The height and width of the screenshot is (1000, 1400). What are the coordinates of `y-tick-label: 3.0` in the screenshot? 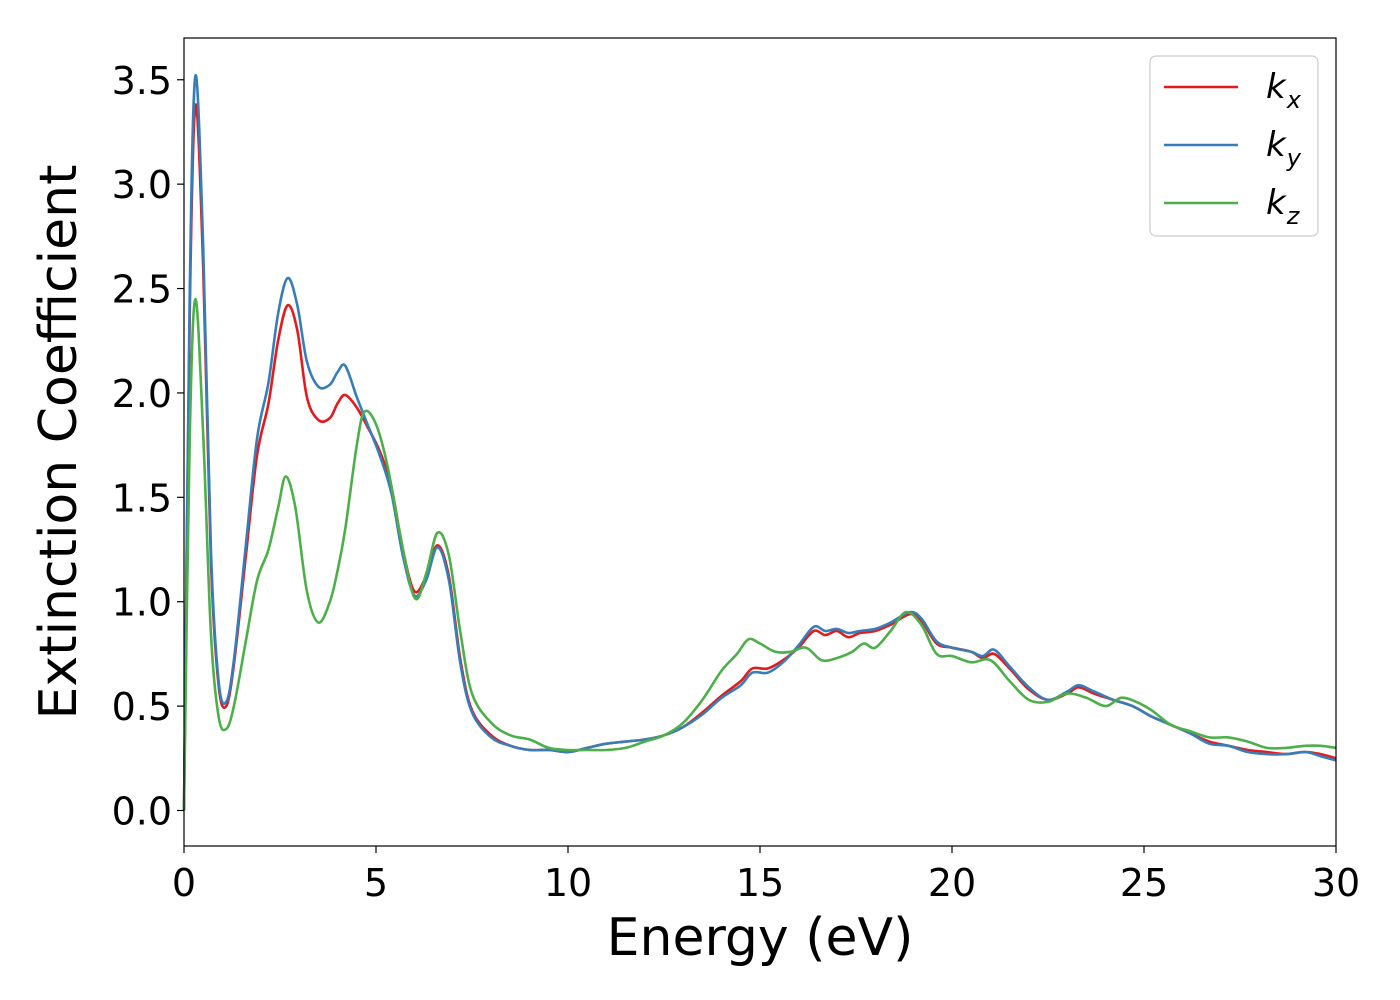 It's located at (142, 185).